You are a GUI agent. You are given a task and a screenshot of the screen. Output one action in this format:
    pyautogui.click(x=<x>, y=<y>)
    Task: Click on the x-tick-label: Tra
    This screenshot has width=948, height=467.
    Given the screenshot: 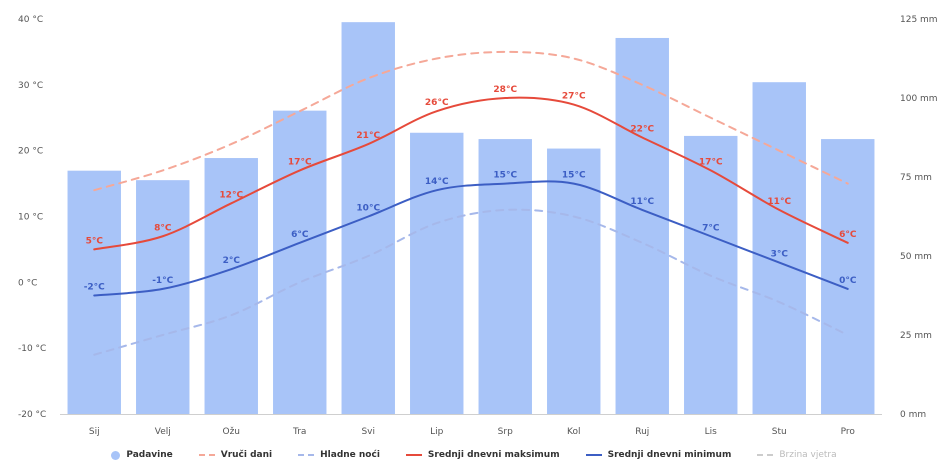 What is the action you would take?
    pyautogui.click(x=299, y=432)
    